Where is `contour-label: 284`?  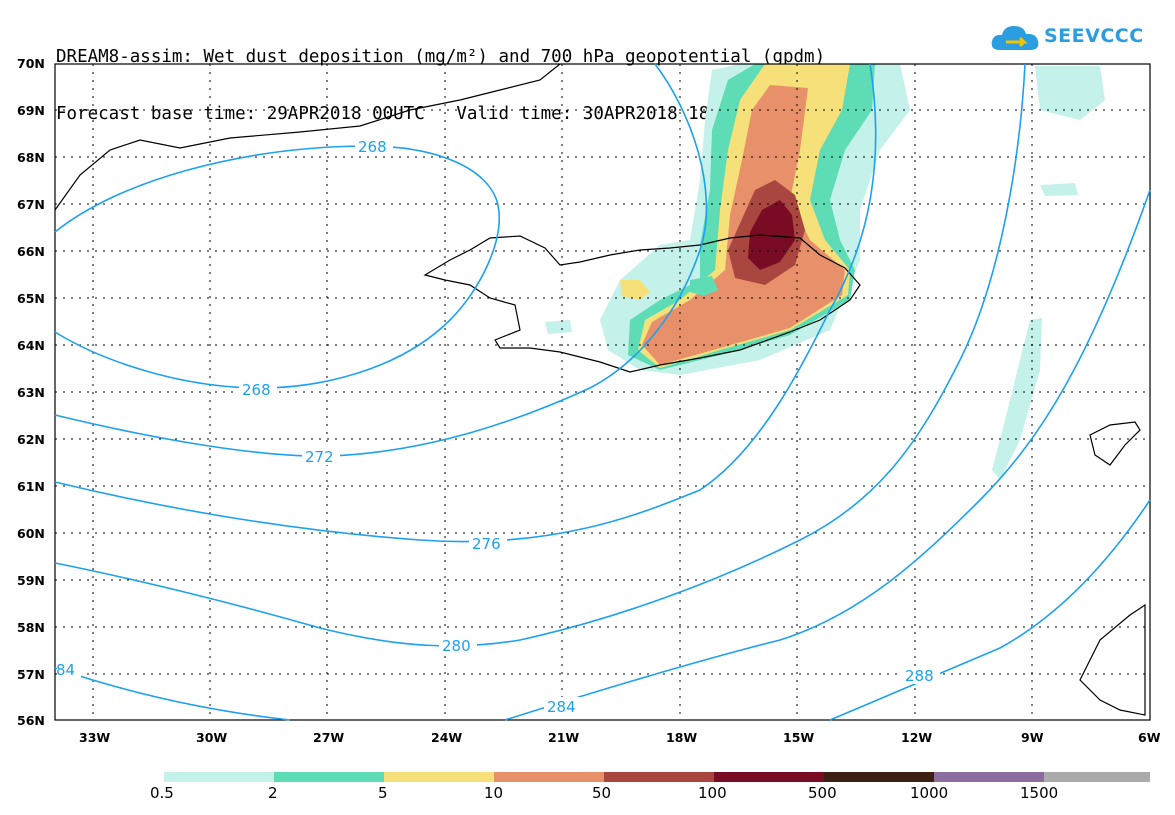 contour-label: 284 is located at coordinates (561, 707).